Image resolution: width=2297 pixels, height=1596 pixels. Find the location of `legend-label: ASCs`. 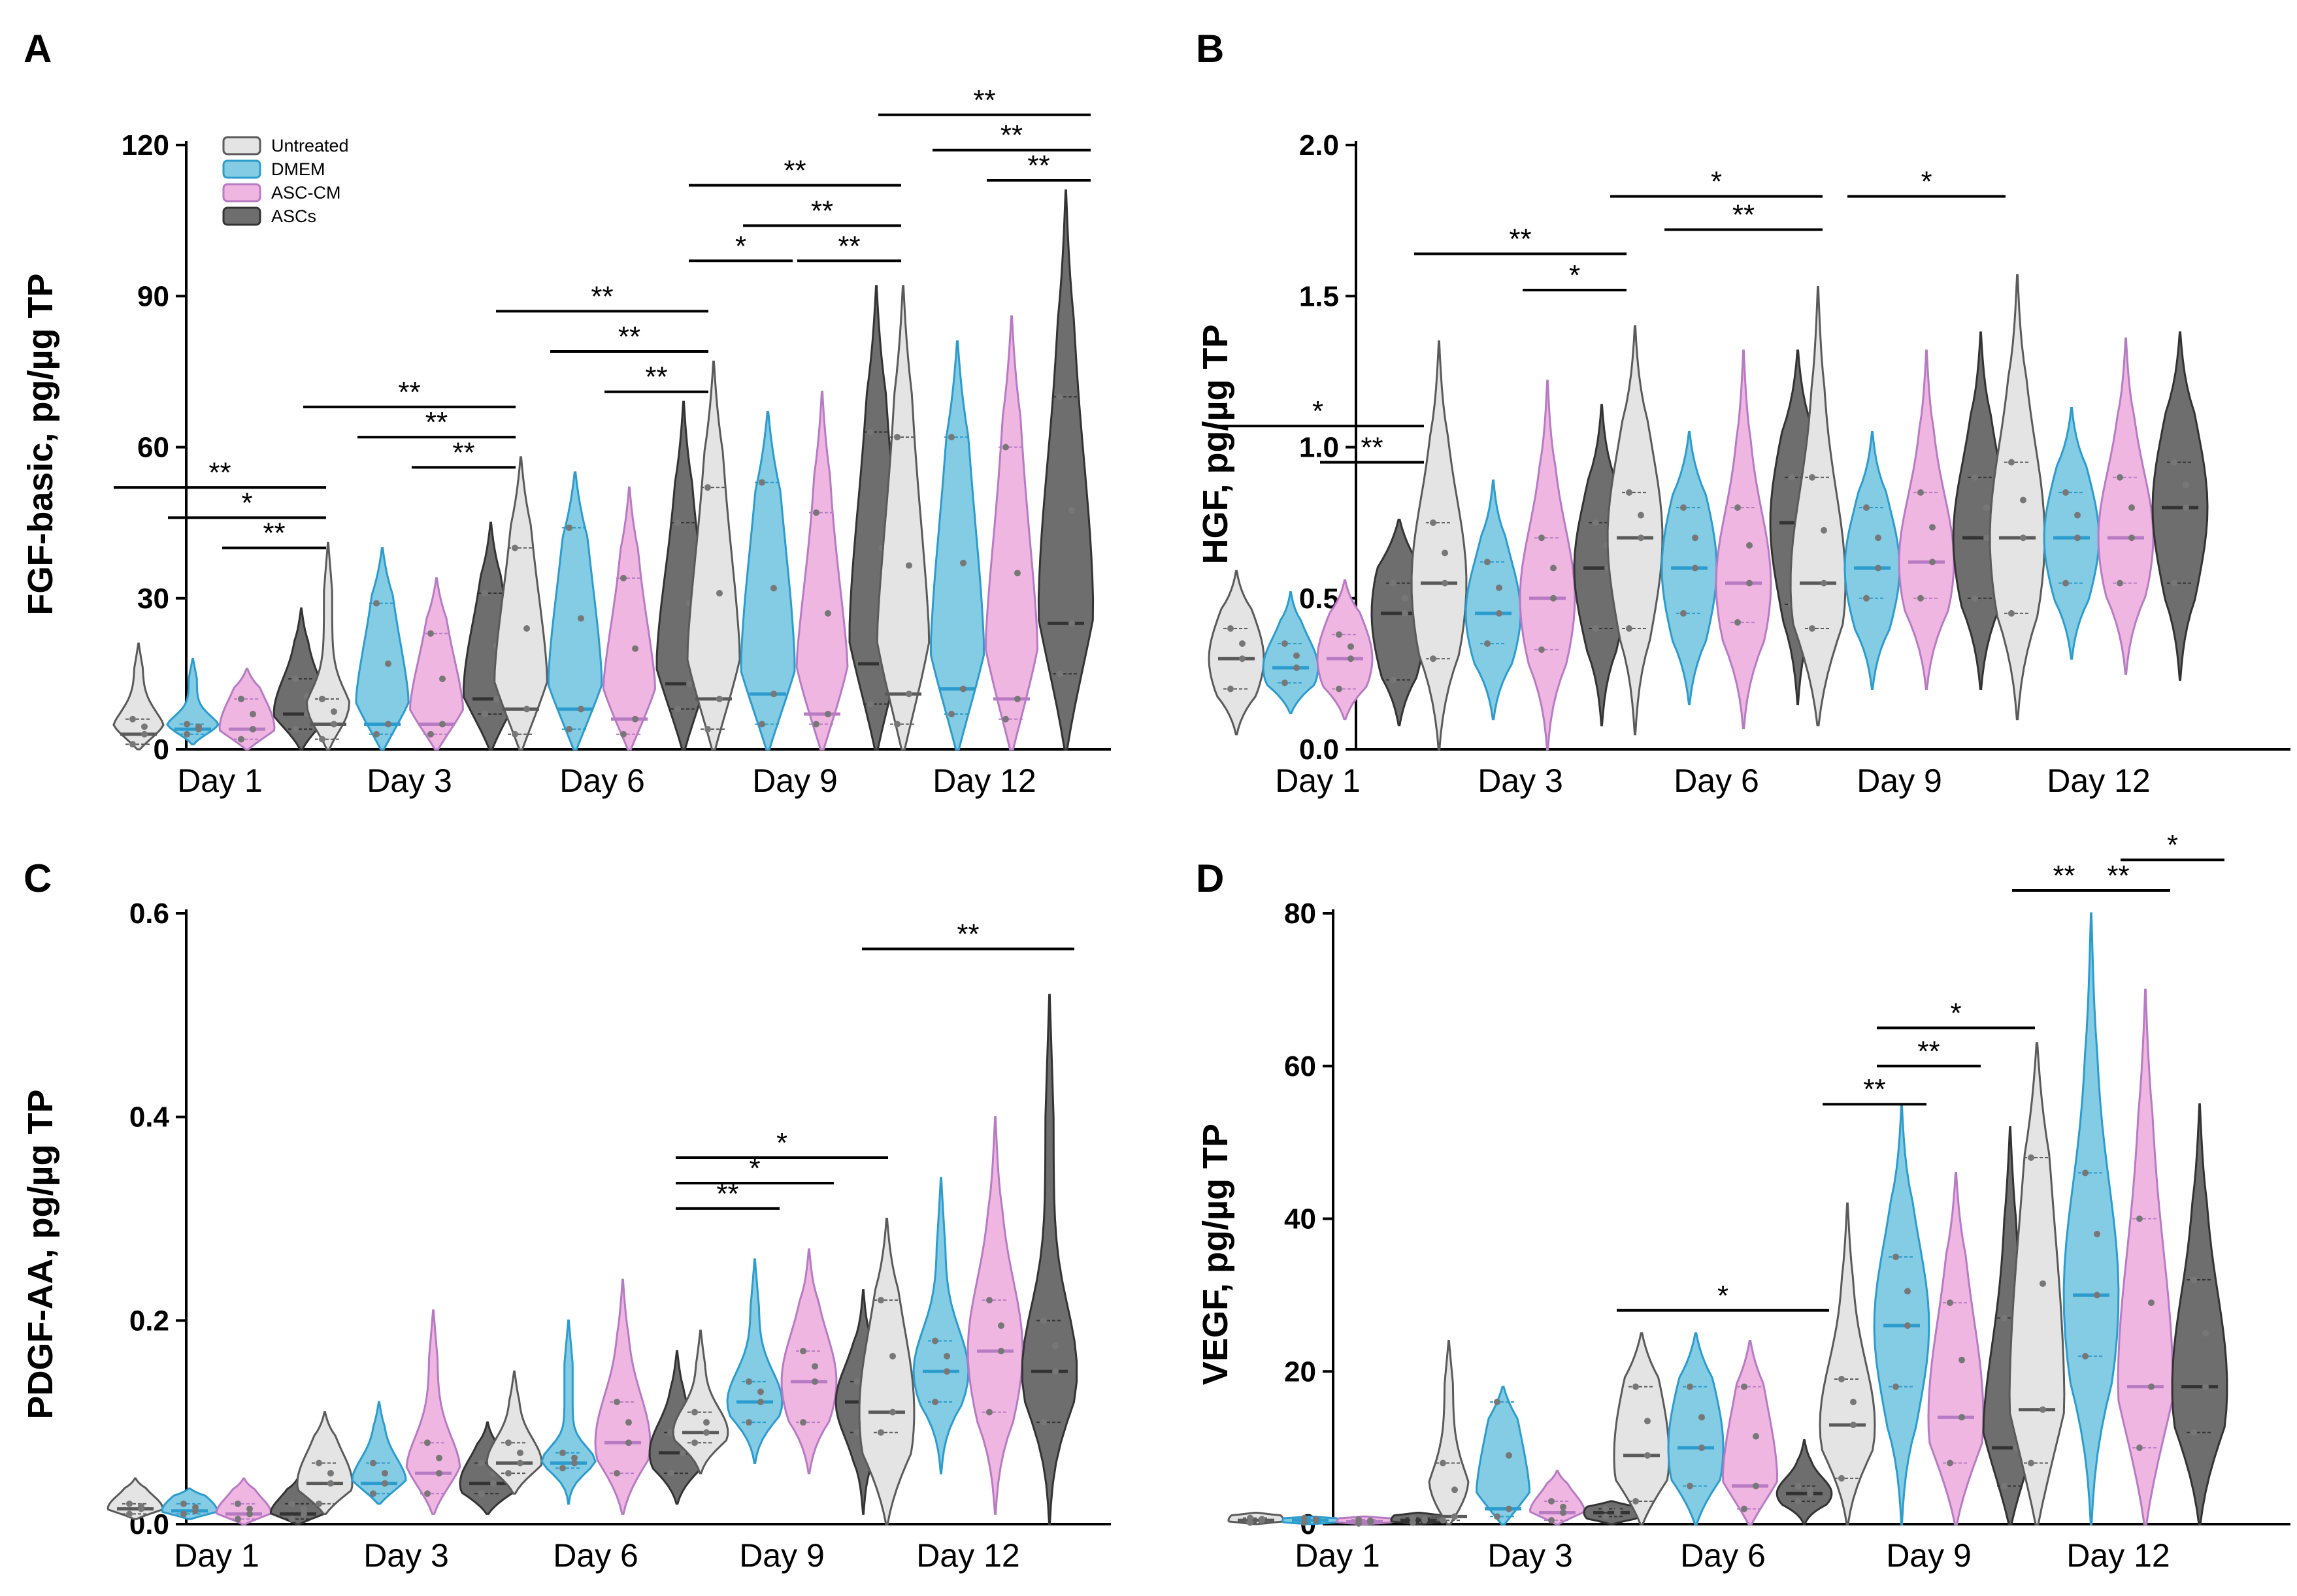

legend-label: ASCs is located at coordinates (294, 216).